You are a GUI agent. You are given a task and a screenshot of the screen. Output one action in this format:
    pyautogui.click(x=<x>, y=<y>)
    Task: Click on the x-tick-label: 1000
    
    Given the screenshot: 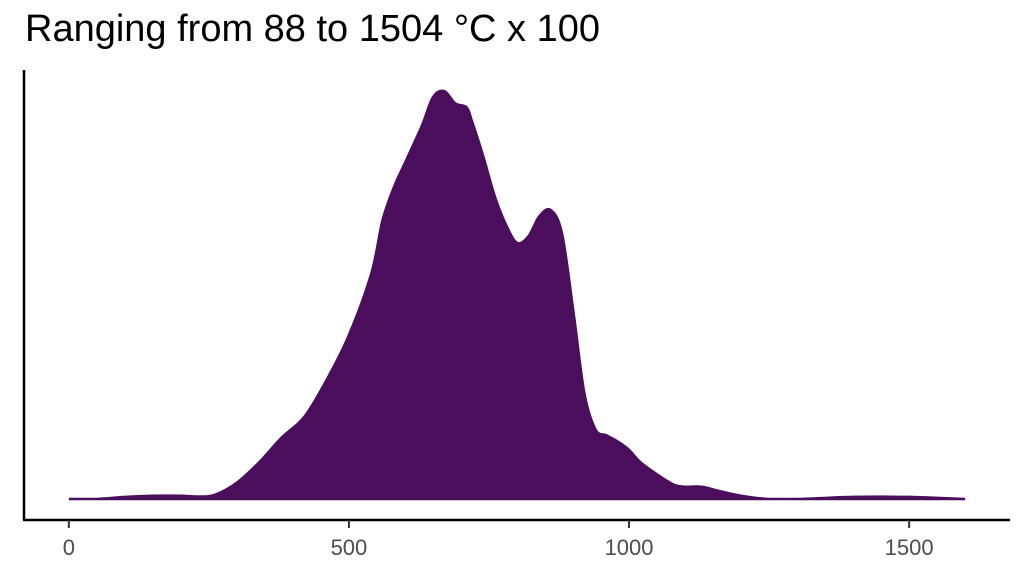 What is the action you would take?
    pyautogui.click(x=629, y=547)
    